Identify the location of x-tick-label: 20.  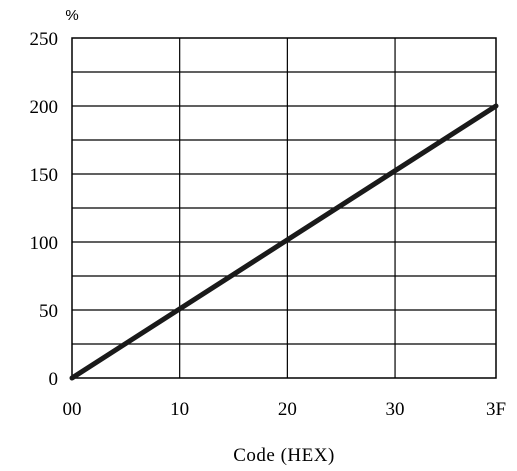
(287, 409).